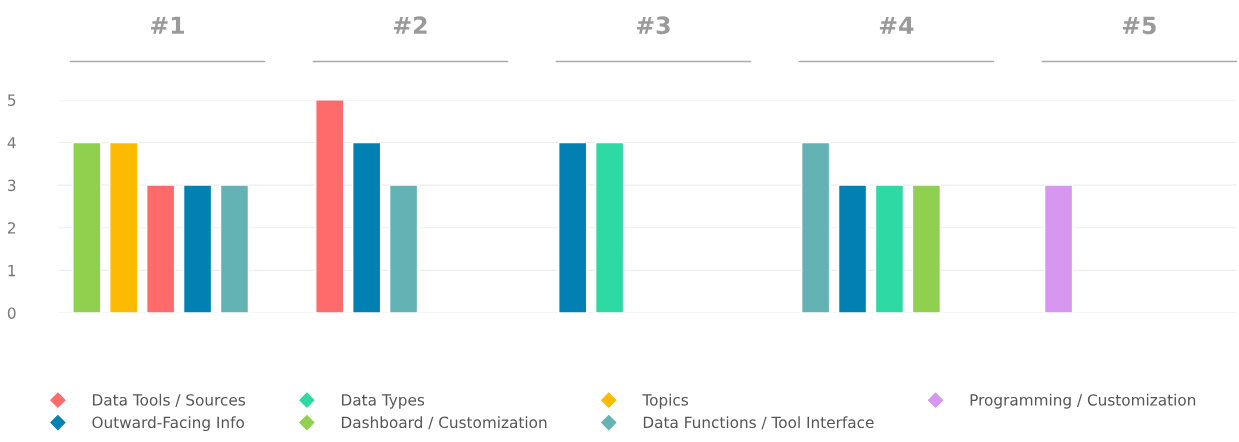  Describe the element at coordinates (11, 143) in the screenshot. I see `y-tick-label: 4` at that location.